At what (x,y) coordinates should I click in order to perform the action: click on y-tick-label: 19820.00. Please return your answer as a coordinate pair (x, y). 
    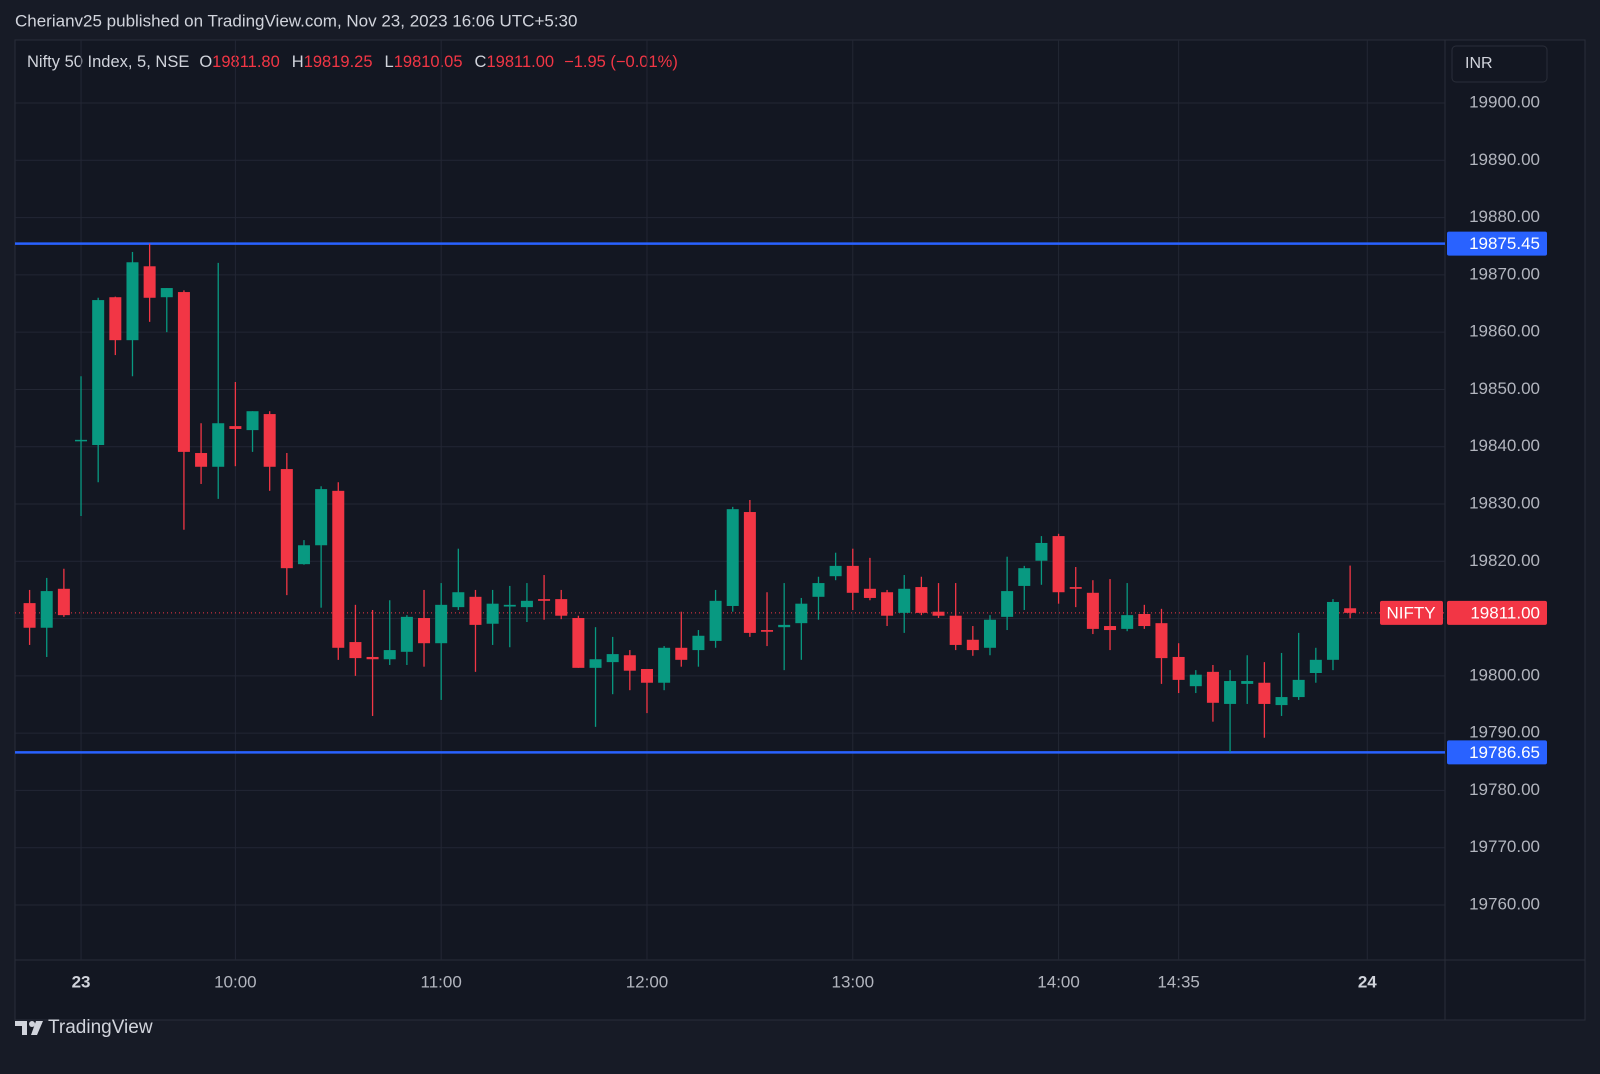
    Looking at the image, I should click on (1504, 560).